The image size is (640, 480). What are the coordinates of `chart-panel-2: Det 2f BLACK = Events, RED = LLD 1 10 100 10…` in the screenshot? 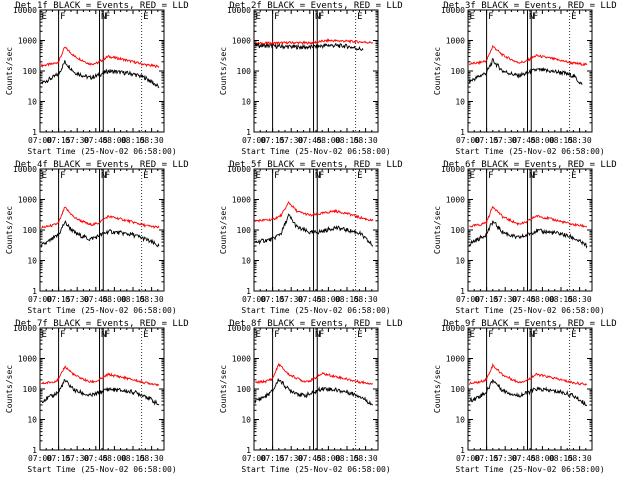 It's located at (311, 78).